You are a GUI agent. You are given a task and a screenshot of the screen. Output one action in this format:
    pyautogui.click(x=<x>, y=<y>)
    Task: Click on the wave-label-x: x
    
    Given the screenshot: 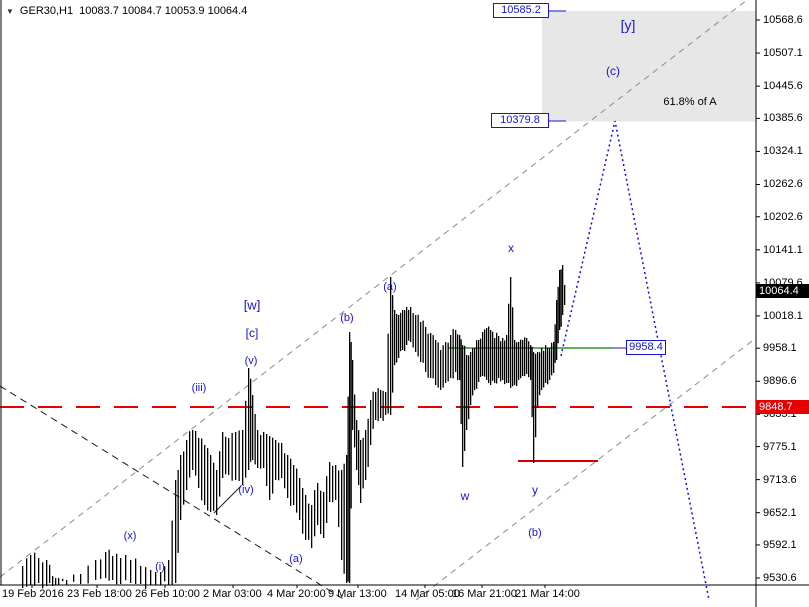 What is the action you would take?
    pyautogui.click(x=511, y=248)
    